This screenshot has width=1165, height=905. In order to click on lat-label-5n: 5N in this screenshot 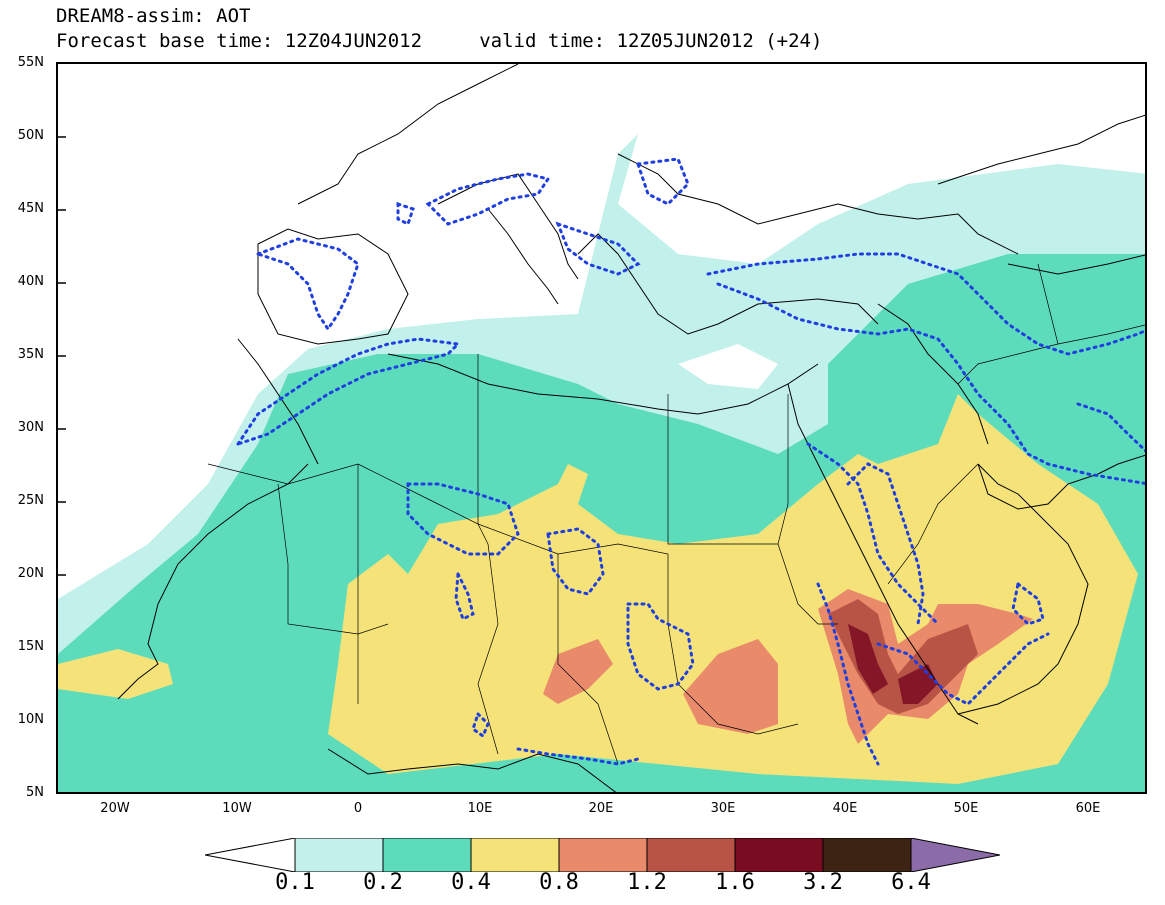, I will do `click(35, 792)`.